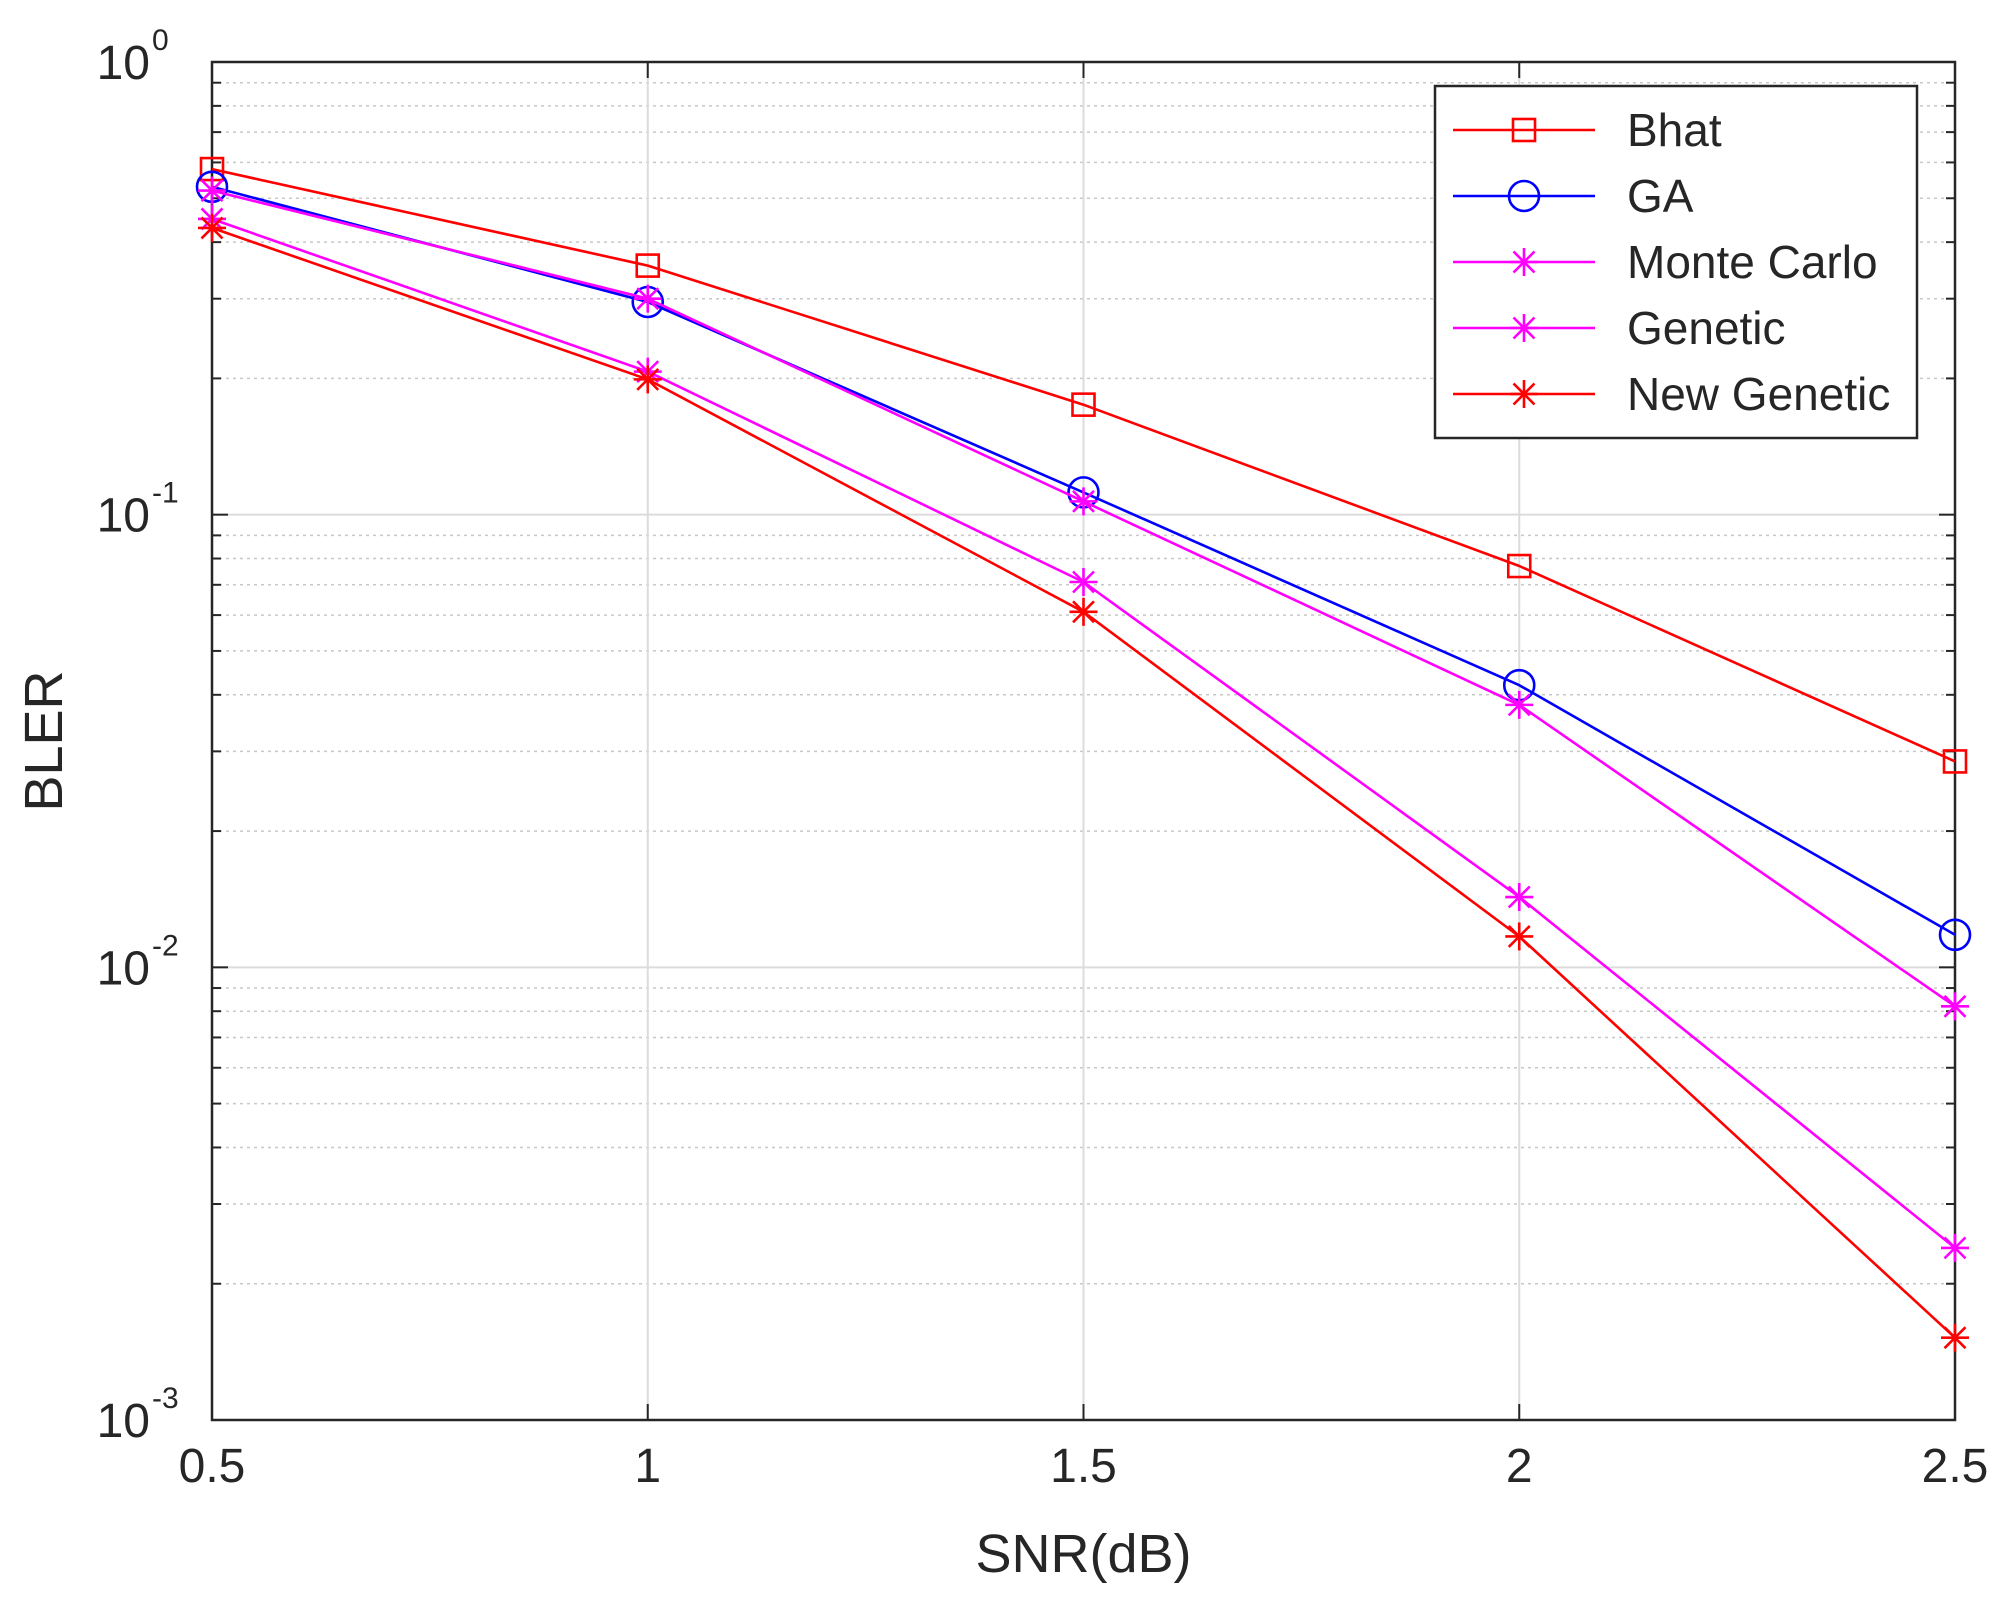 The width and height of the screenshot is (2000, 1599). I want to click on legend-item-genetic: Genetic, so click(1619, 328).